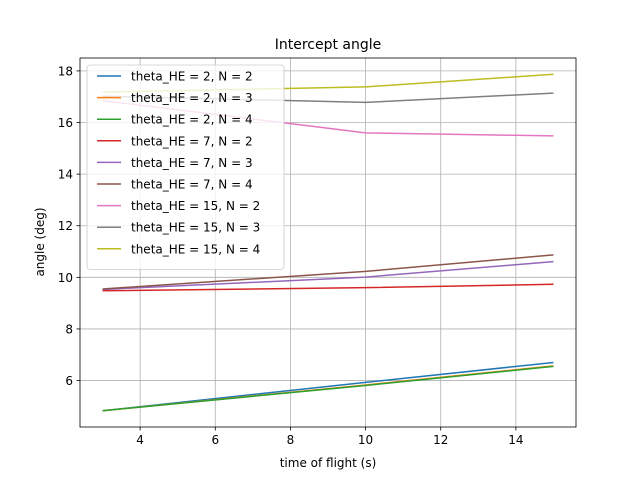 This screenshot has height=480, width=640. I want to click on y-tick-label: 18, so click(65, 71).